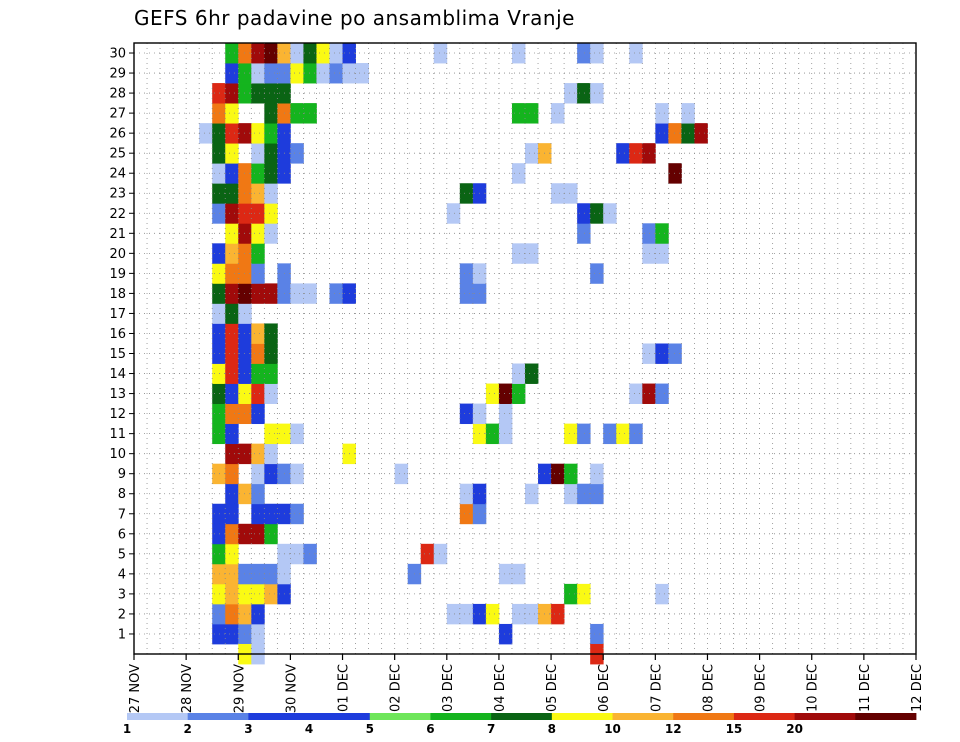 The image size is (960, 742). What do you see at coordinates (117, 414) in the screenshot?
I see `y-tick-label: 12` at bounding box center [117, 414].